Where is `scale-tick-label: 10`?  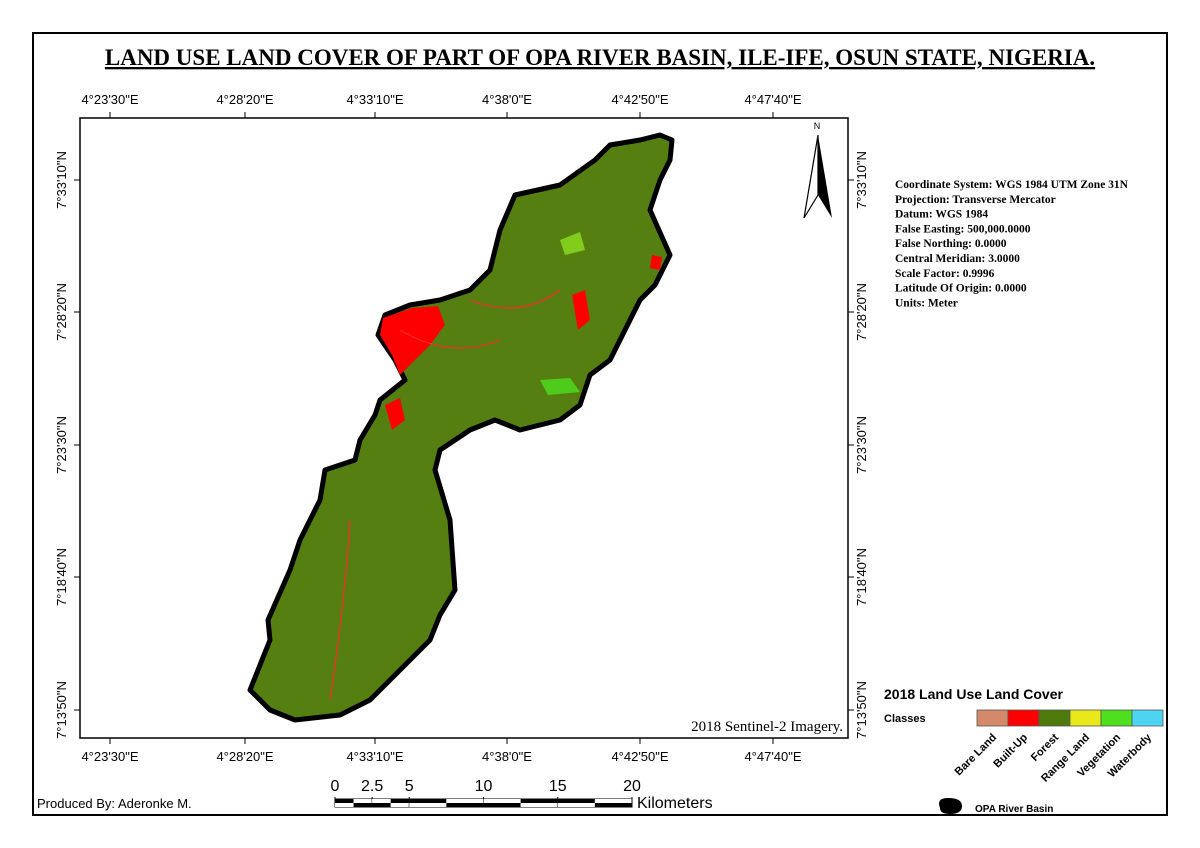 scale-tick-label: 10 is located at coordinates (484, 786).